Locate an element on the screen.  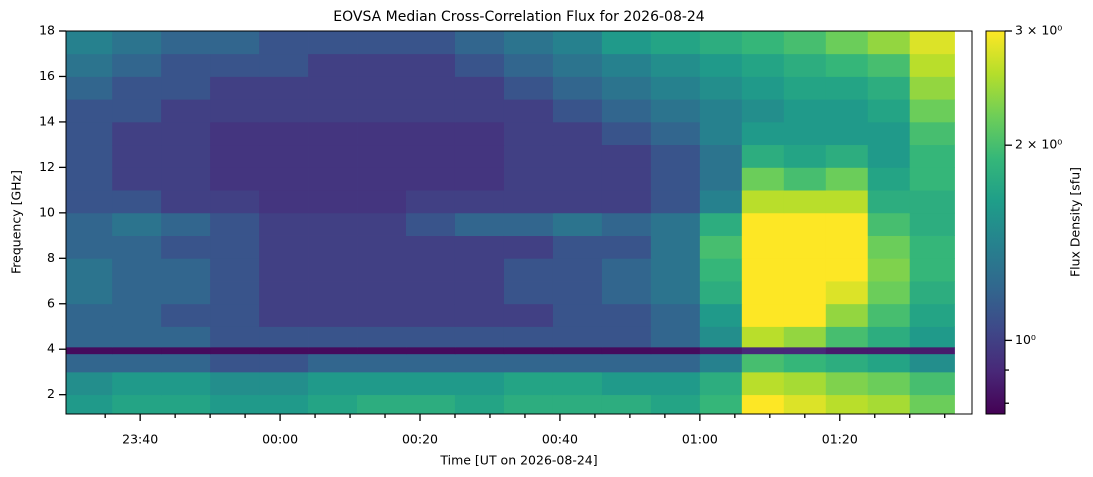
y-tick-label: 16 is located at coordinates (47, 75).